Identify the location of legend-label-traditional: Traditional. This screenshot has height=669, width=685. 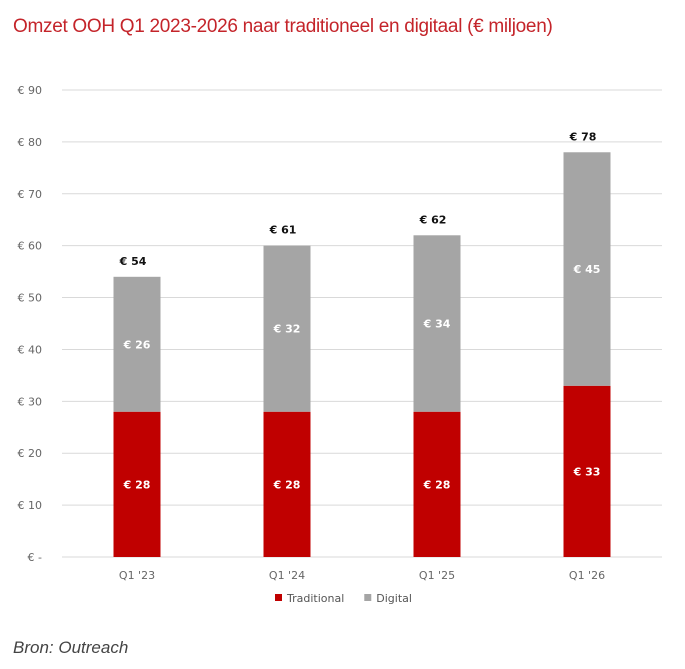
(315, 598).